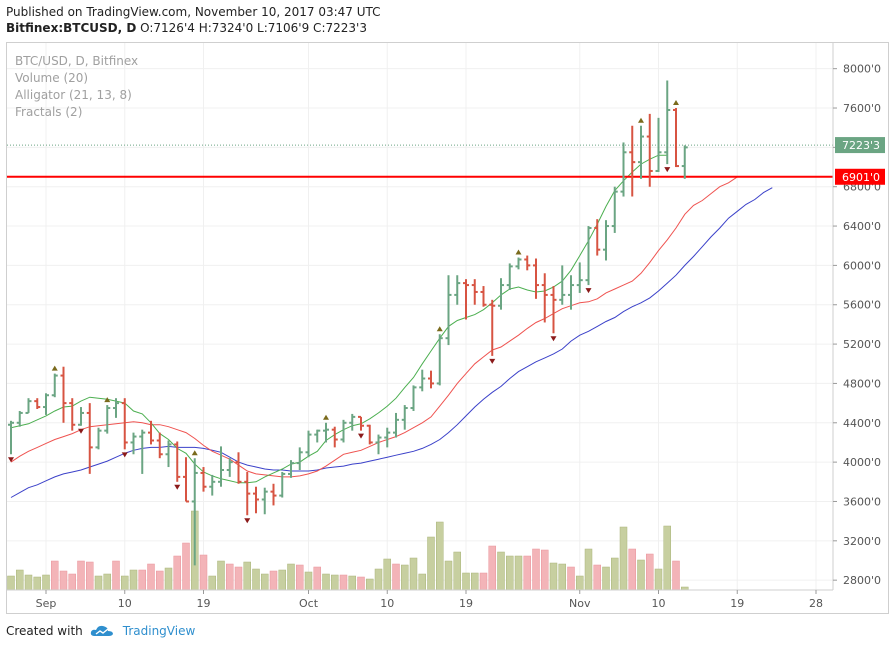  Describe the element at coordinates (76, 61) in the screenshot. I see `legend-entry: BTC/USD, D, Bitfinex` at that location.